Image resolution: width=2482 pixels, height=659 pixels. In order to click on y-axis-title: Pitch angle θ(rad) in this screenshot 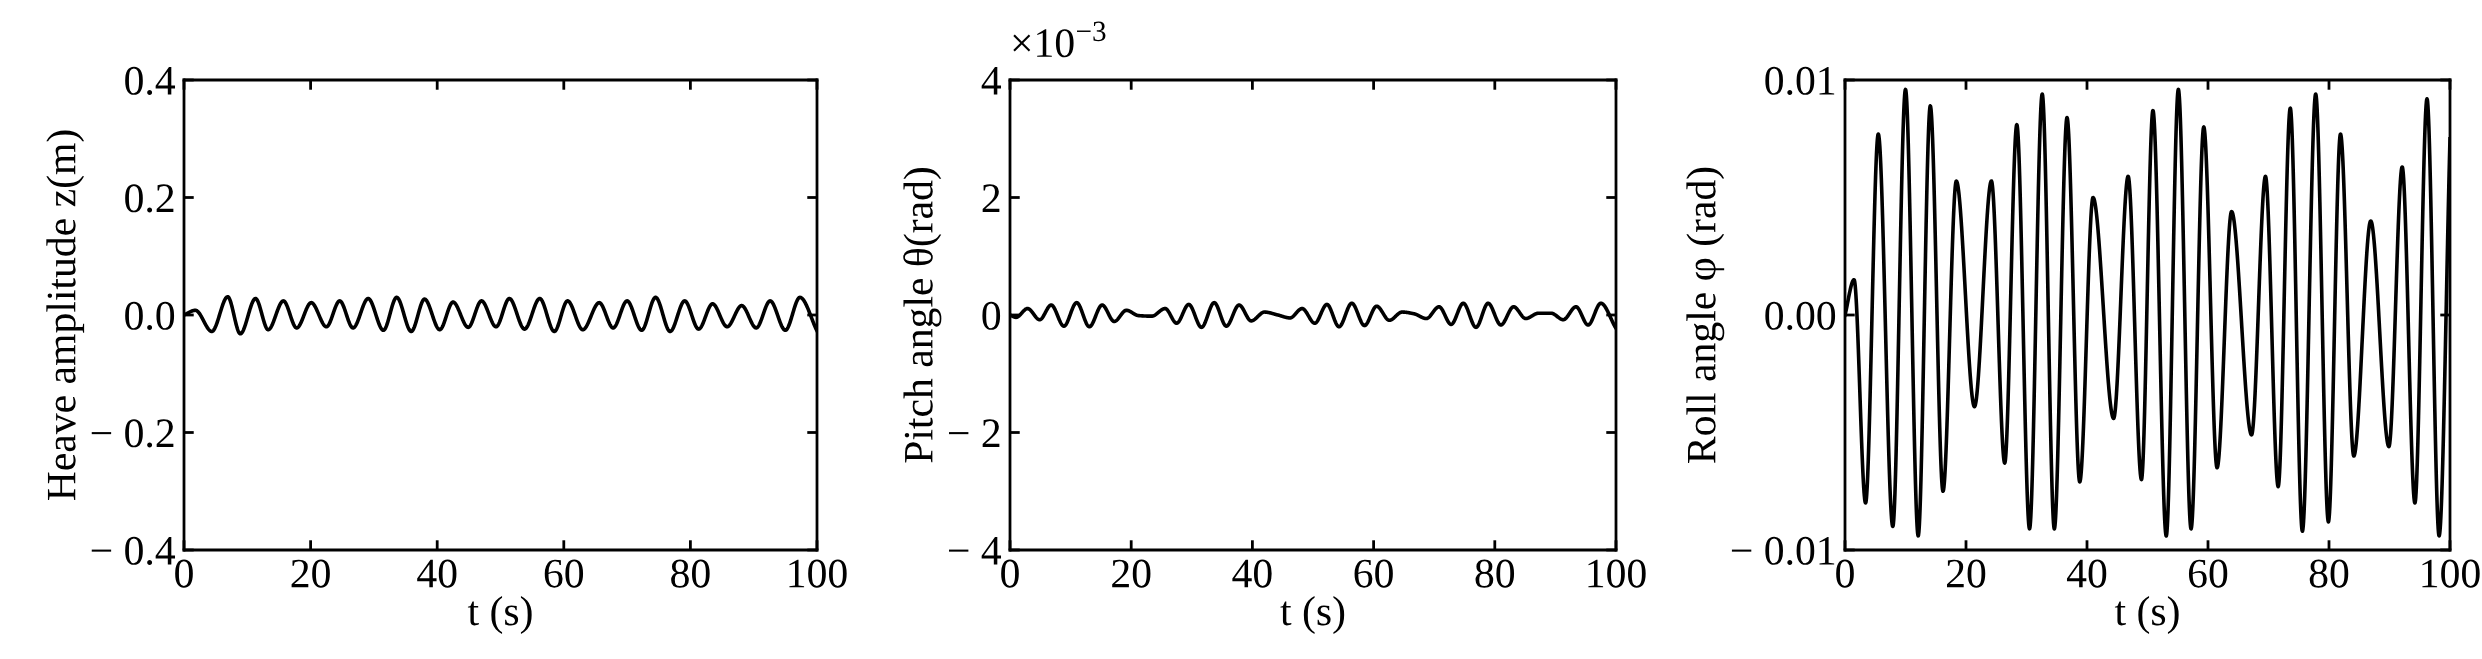, I will do `click(922, 315)`.